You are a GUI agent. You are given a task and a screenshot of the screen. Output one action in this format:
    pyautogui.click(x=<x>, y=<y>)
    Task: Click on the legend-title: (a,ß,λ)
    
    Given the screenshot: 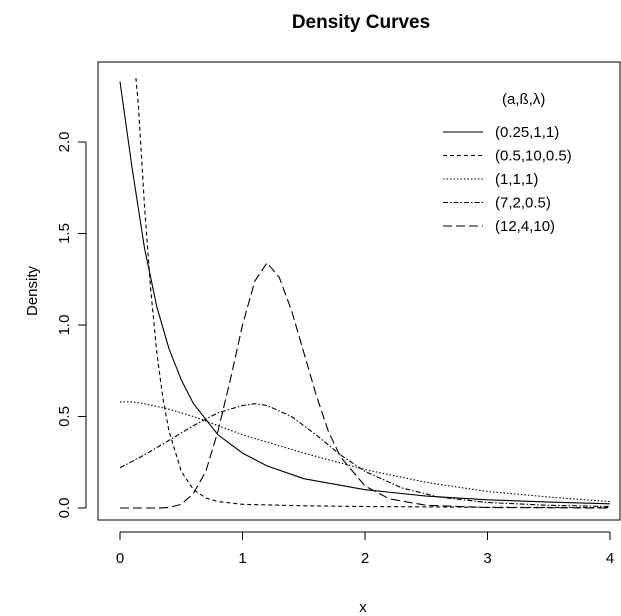 What is the action you would take?
    pyautogui.click(x=523, y=99)
    